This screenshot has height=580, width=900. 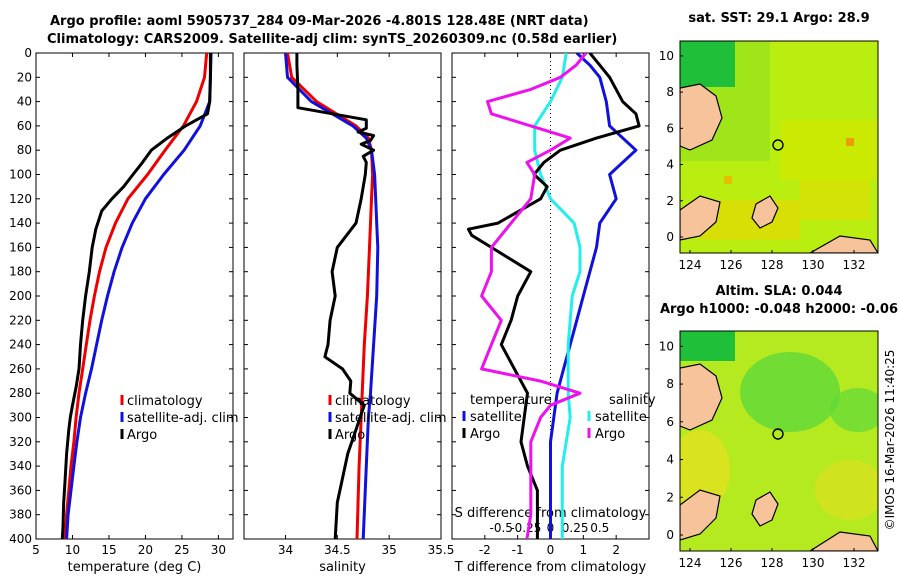 I want to click on salinity-xtick-label: 35, so click(x=389, y=550).